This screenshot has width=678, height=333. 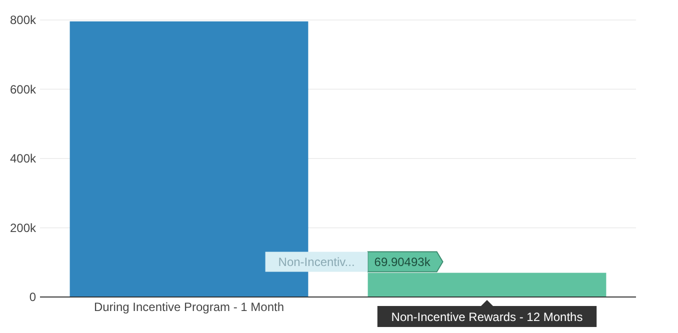 What do you see at coordinates (23, 89) in the screenshot?
I see `y-tick-label: 600k` at bounding box center [23, 89].